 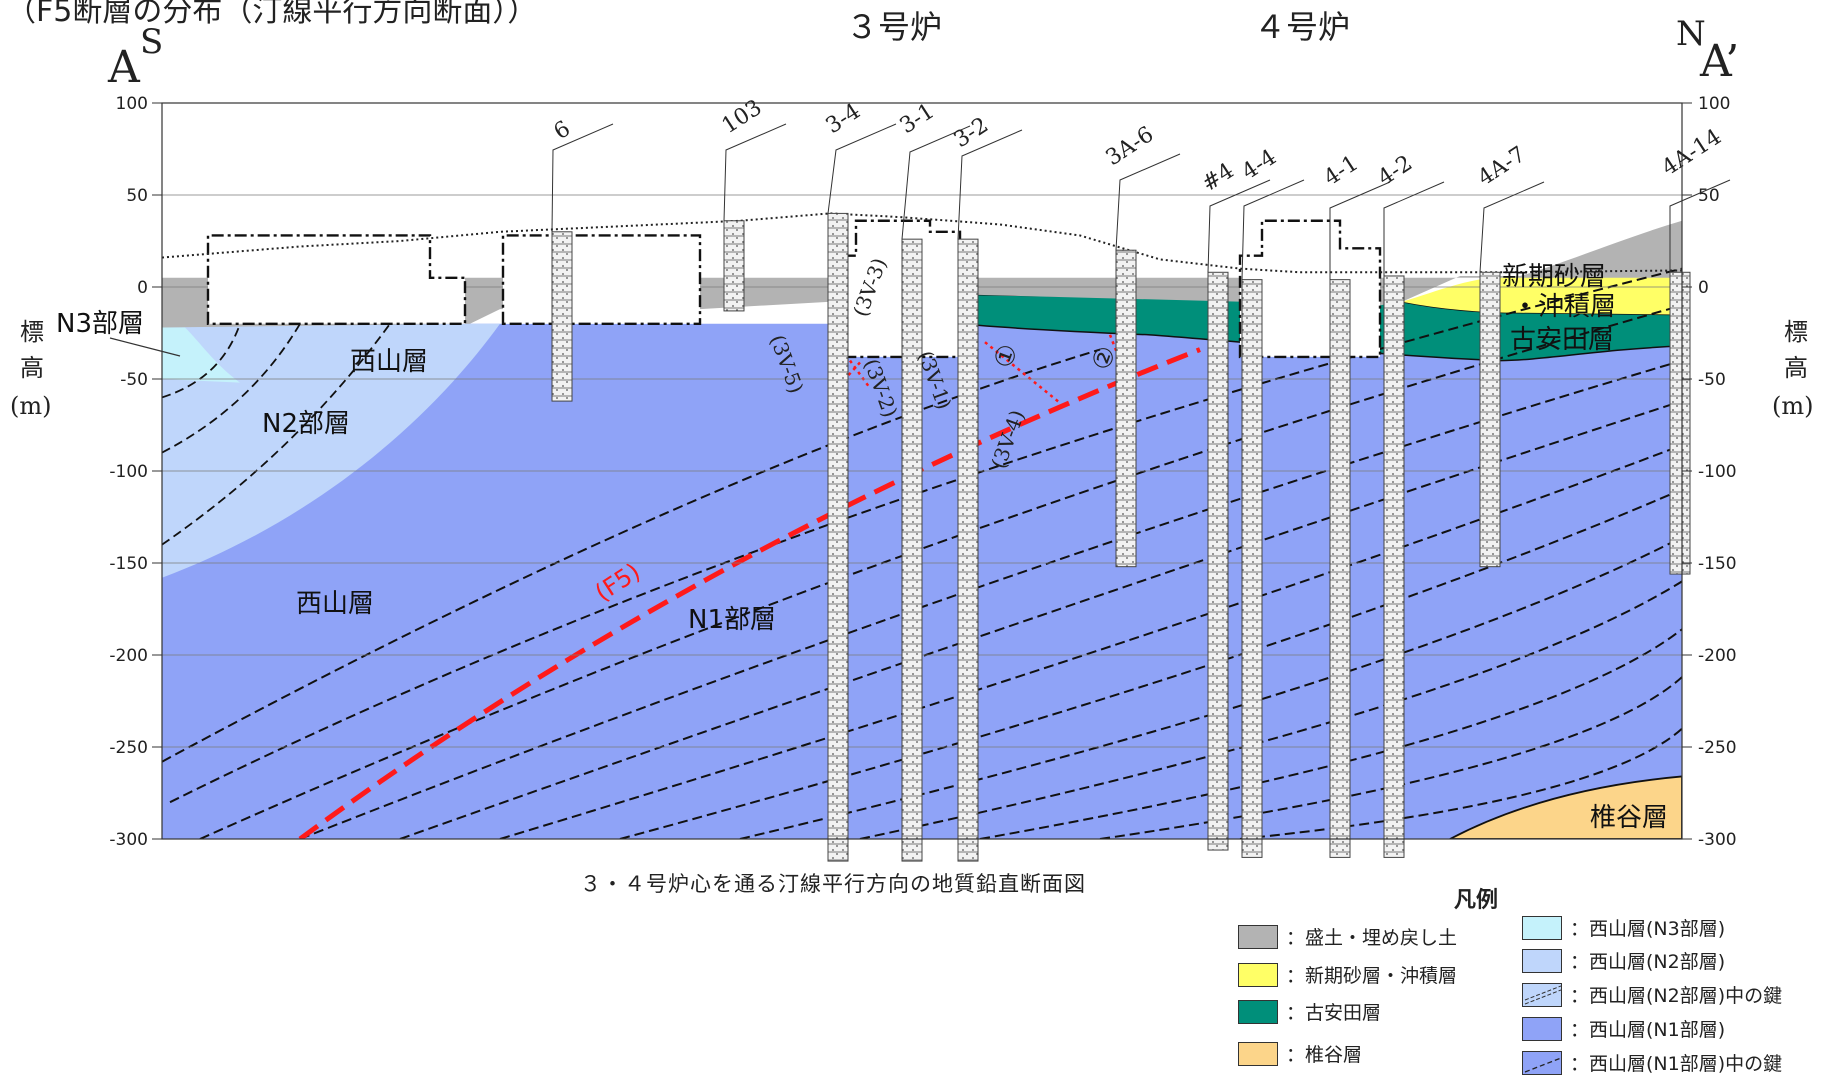 I want to click on n3-leader-line, so click(x=145, y=347).